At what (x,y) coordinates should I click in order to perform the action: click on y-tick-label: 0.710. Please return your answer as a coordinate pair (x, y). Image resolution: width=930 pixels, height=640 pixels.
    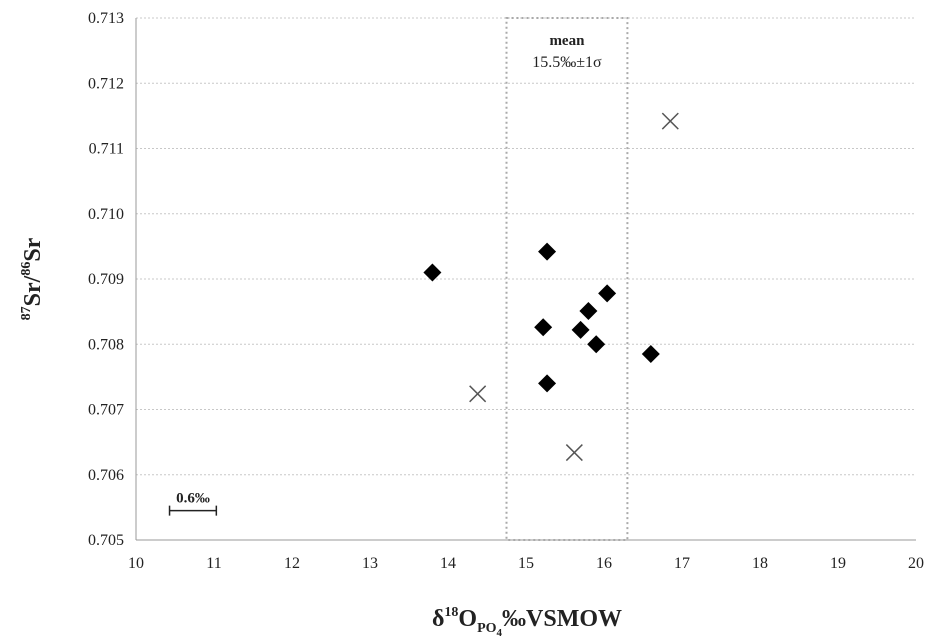
    Looking at the image, I should click on (106, 214).